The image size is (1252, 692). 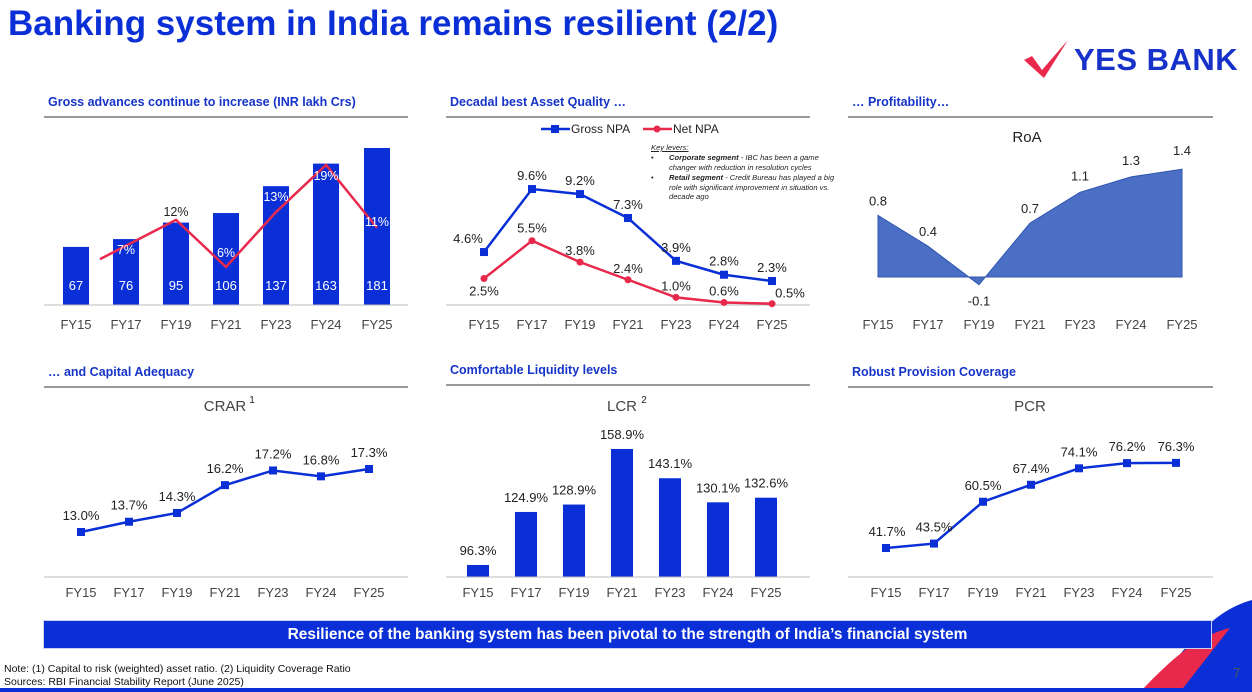 What do you see at coordinates (983, 485) in the screenshot?
I see `data-label: 60.5%` at bounding box center [983, 485].